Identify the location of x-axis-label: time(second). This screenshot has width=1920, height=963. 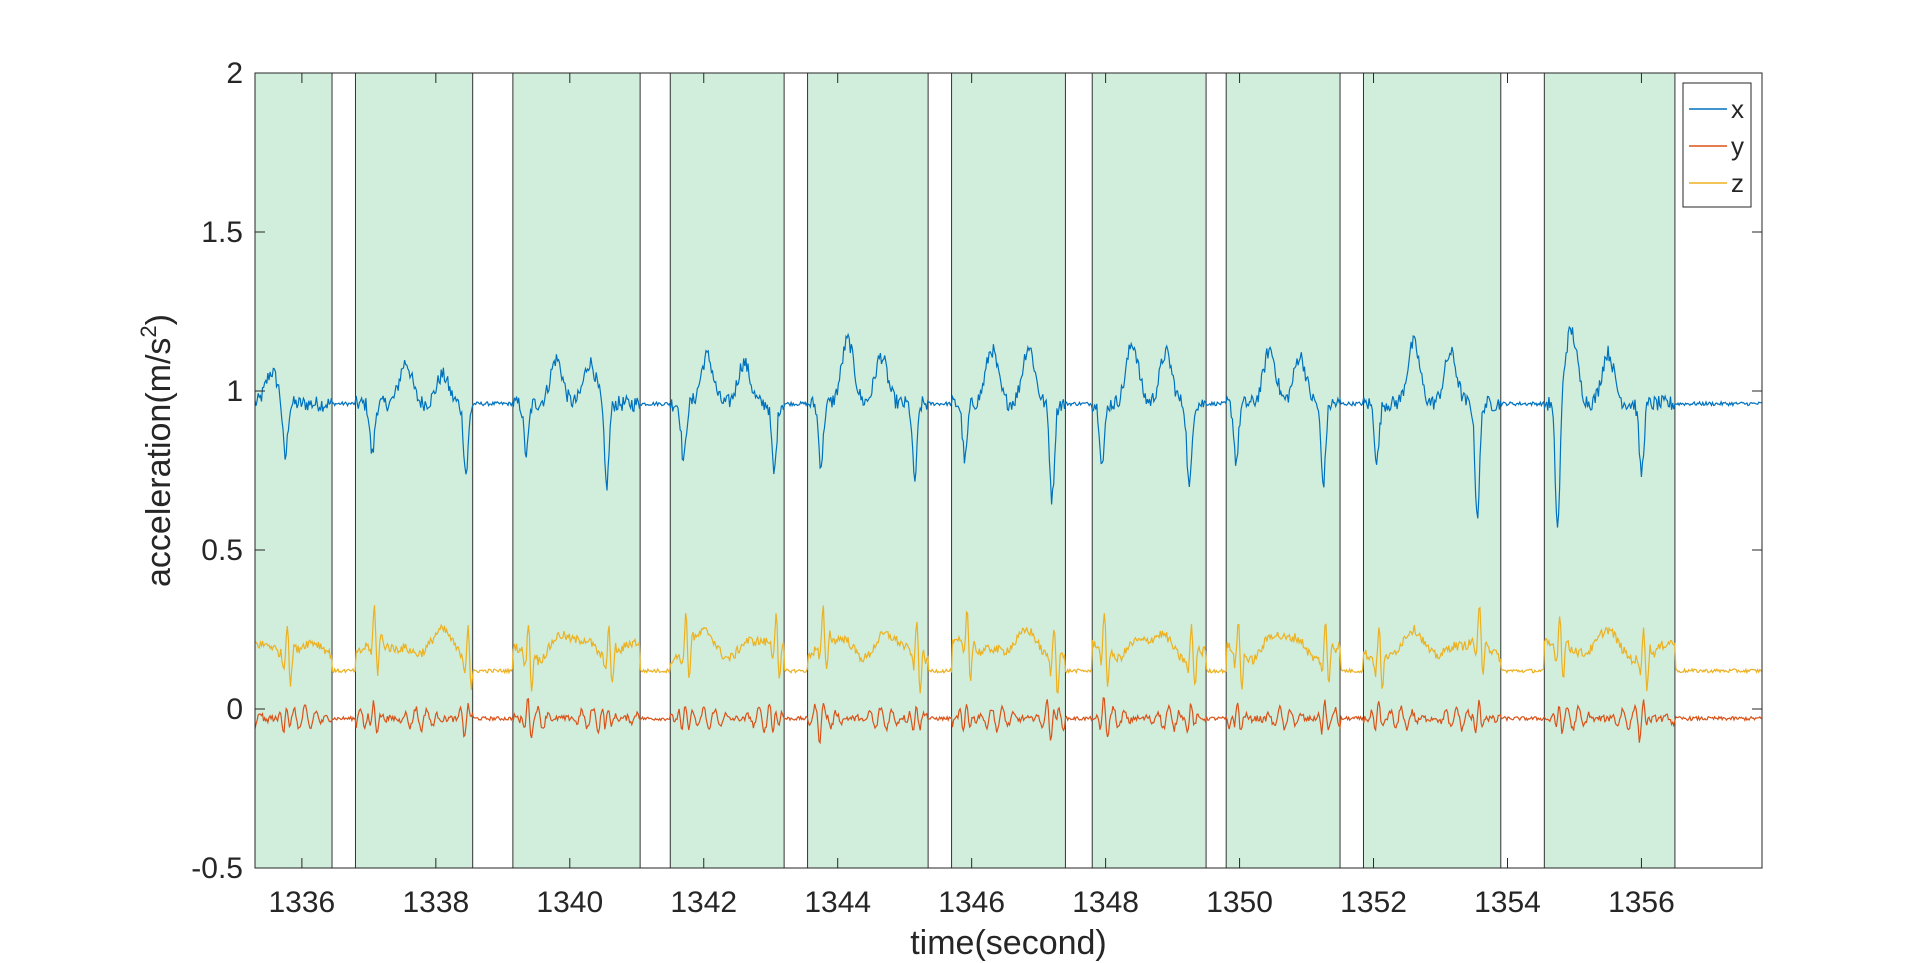
(1008, 943).